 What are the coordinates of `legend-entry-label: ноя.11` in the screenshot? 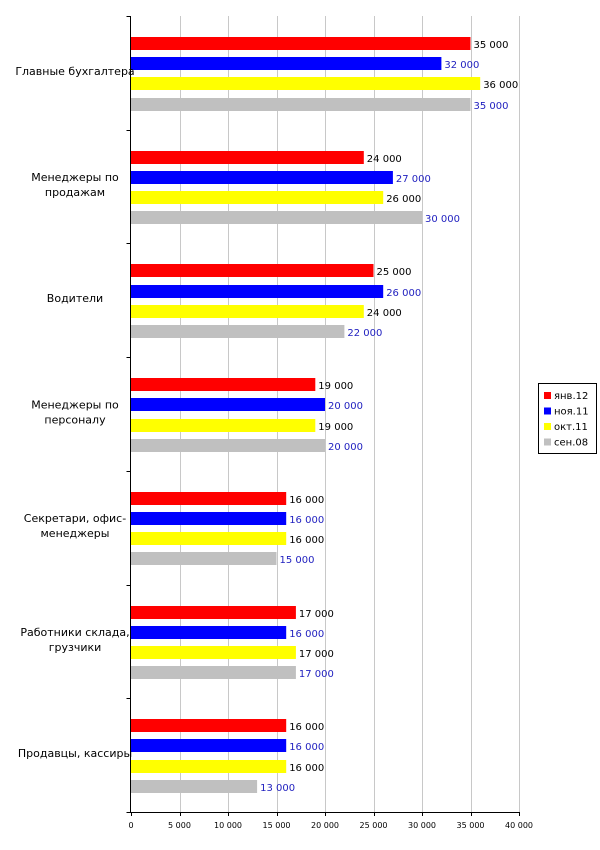 It's located at (571, 412).